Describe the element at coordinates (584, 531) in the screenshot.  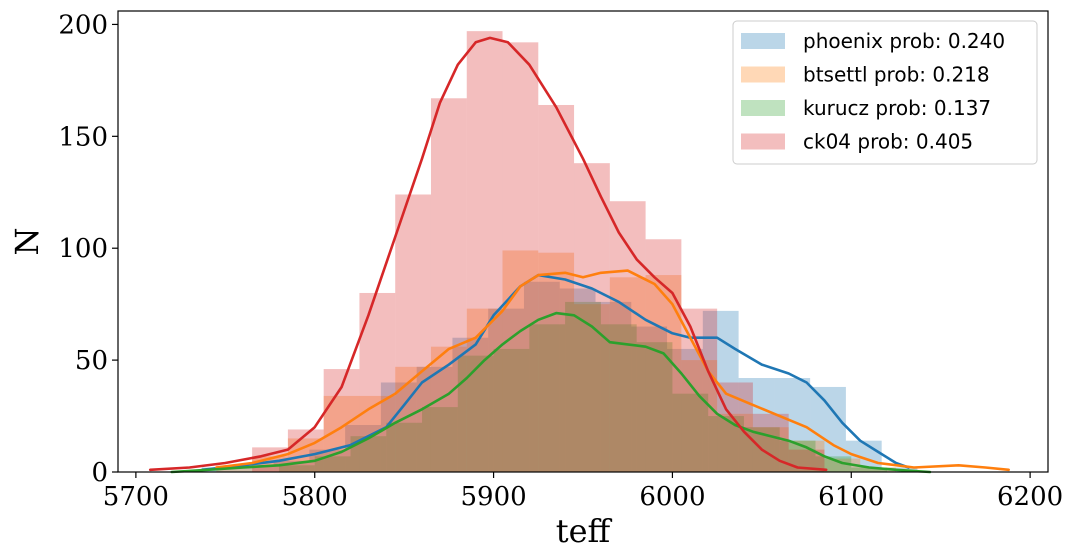
I see `x-axis-label: teff` at that location.